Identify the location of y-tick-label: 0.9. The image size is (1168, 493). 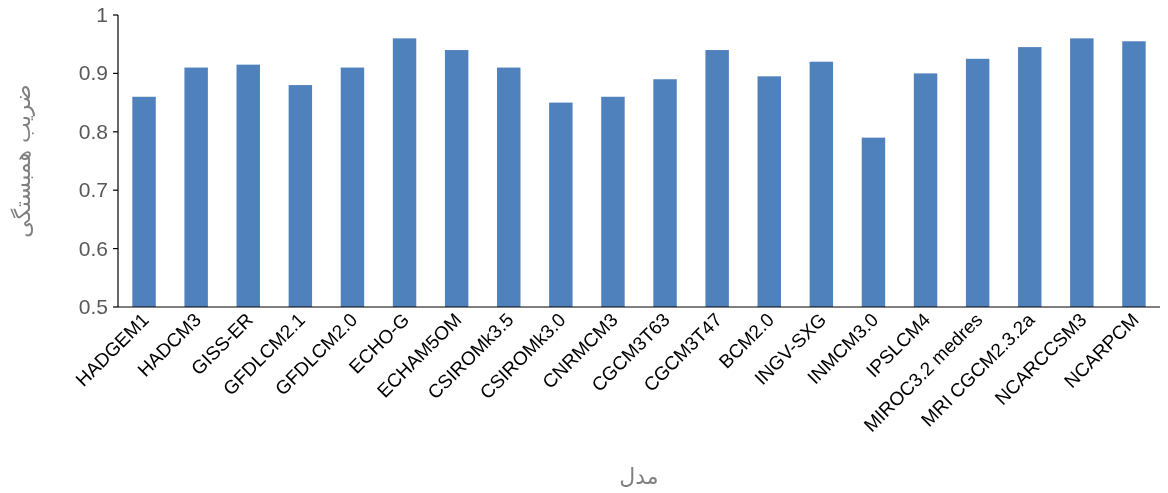
(93, 73).